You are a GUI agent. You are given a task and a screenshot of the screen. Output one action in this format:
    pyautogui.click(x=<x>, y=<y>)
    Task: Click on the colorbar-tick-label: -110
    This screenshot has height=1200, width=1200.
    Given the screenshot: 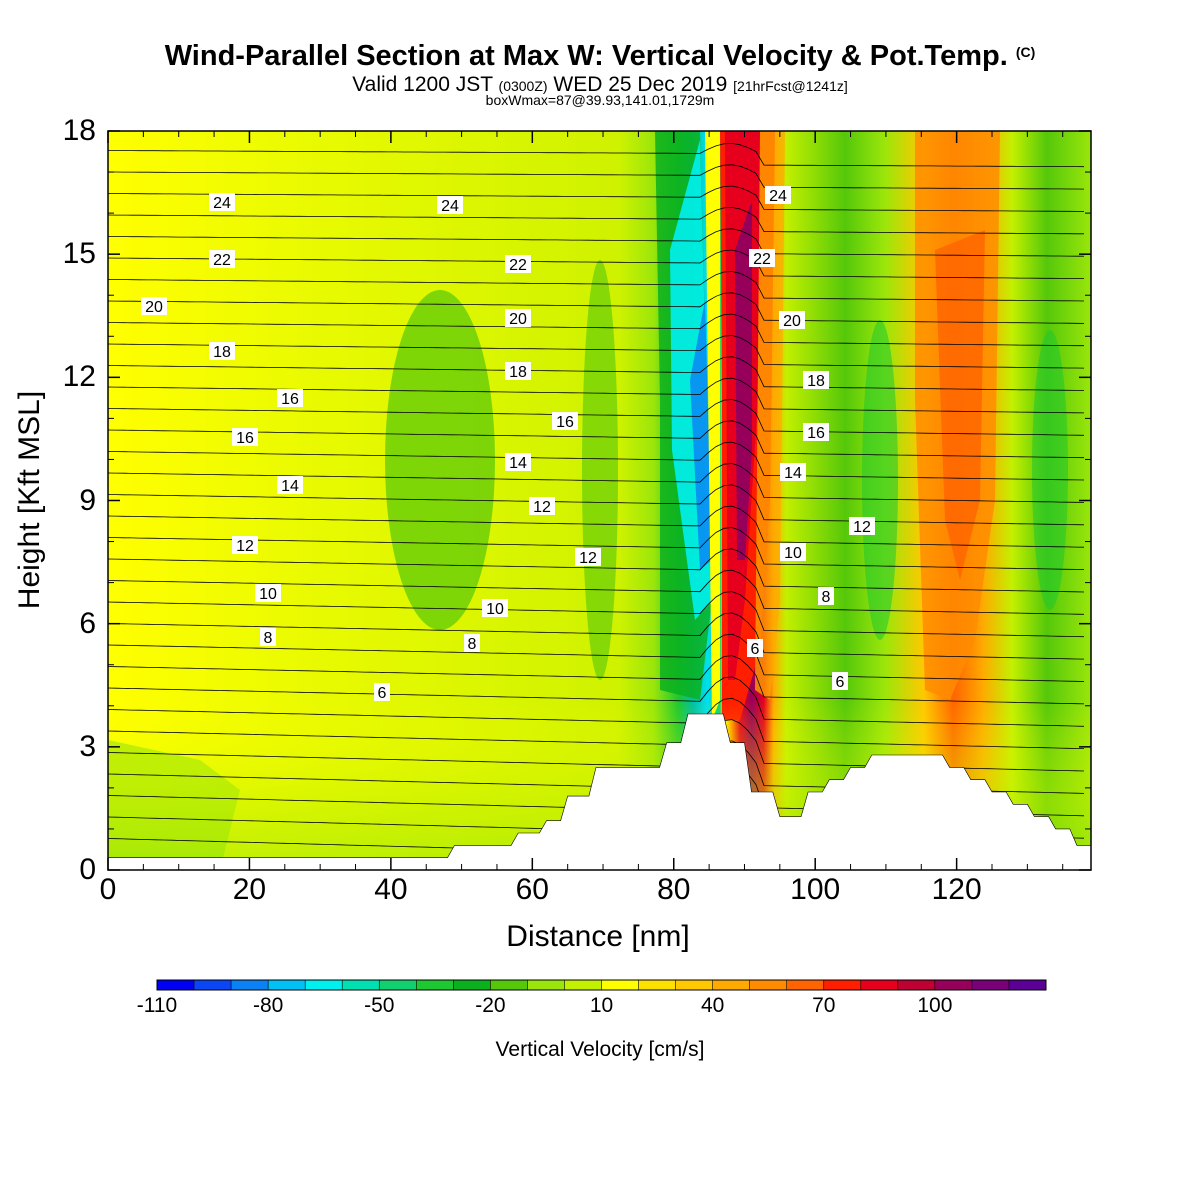 What is the action you would take?
    pyautogui.click(x=157, y=1005)
    